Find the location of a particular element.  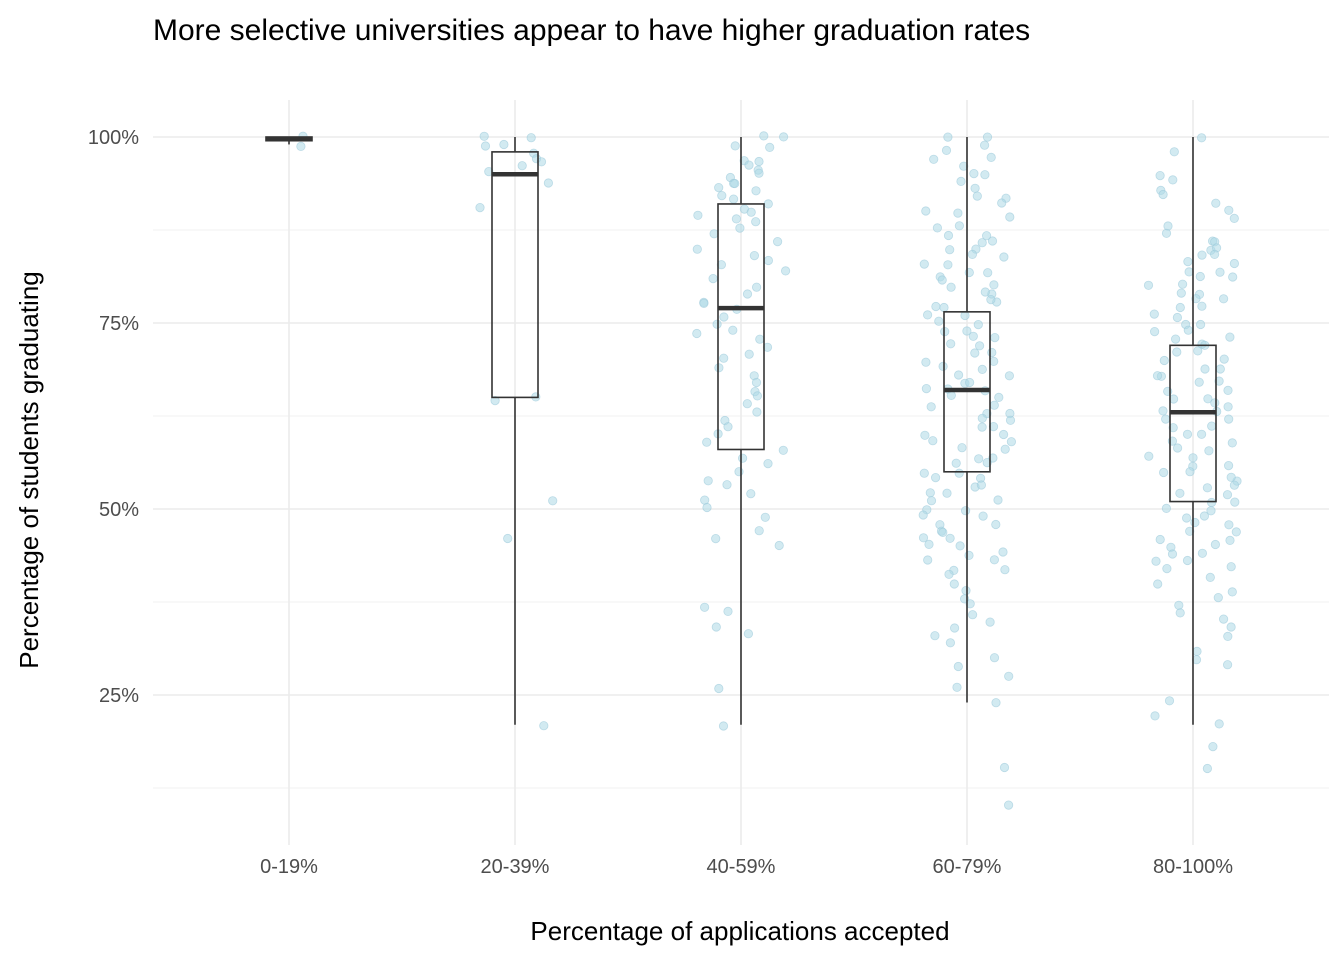

x-axis-ticks: 0-19% 20-39% 40-59% 60-79% 80-100% is located at coordinates (746, 867).